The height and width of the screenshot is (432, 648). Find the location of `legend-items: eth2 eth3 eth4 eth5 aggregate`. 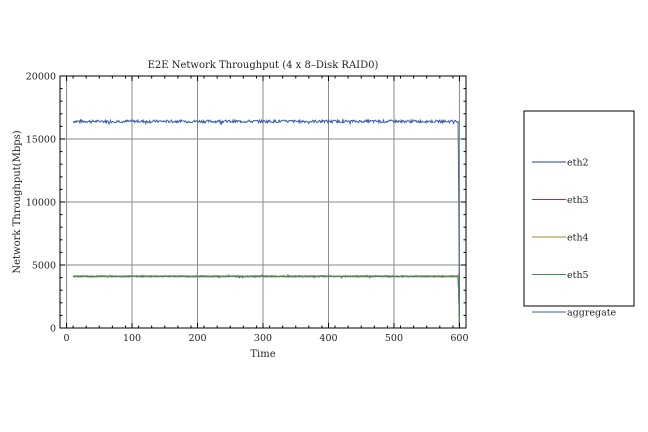

legend-items: eth2 eth3 eth4 eth5 aggregate is located at coordinates (574, 238).